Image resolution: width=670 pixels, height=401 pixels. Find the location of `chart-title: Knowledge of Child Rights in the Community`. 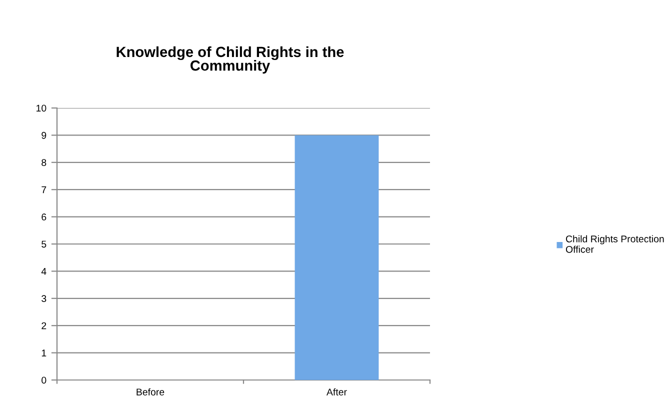

chart-title: Knowledge of Child Rights in the Community is located at coordinates (230, 60).